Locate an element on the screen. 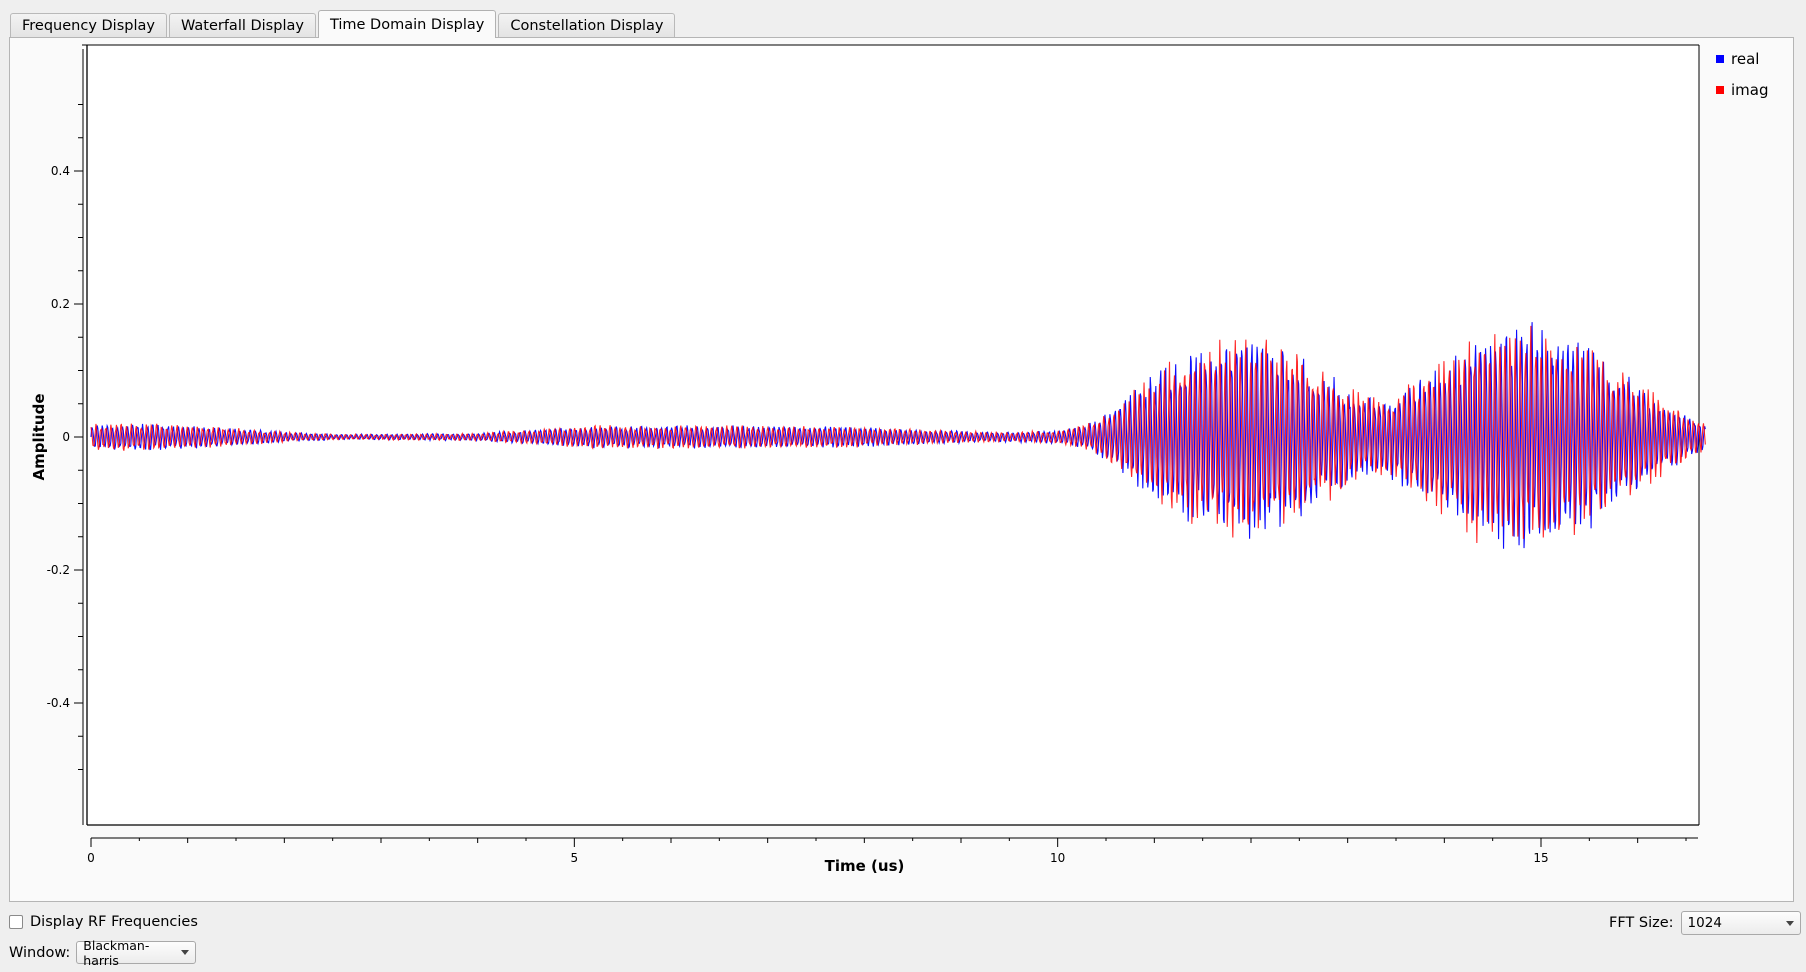 The width and height of the screenshot is (1806, 972). fft-size-value: 1024 is located at coordinates (1704, 923).